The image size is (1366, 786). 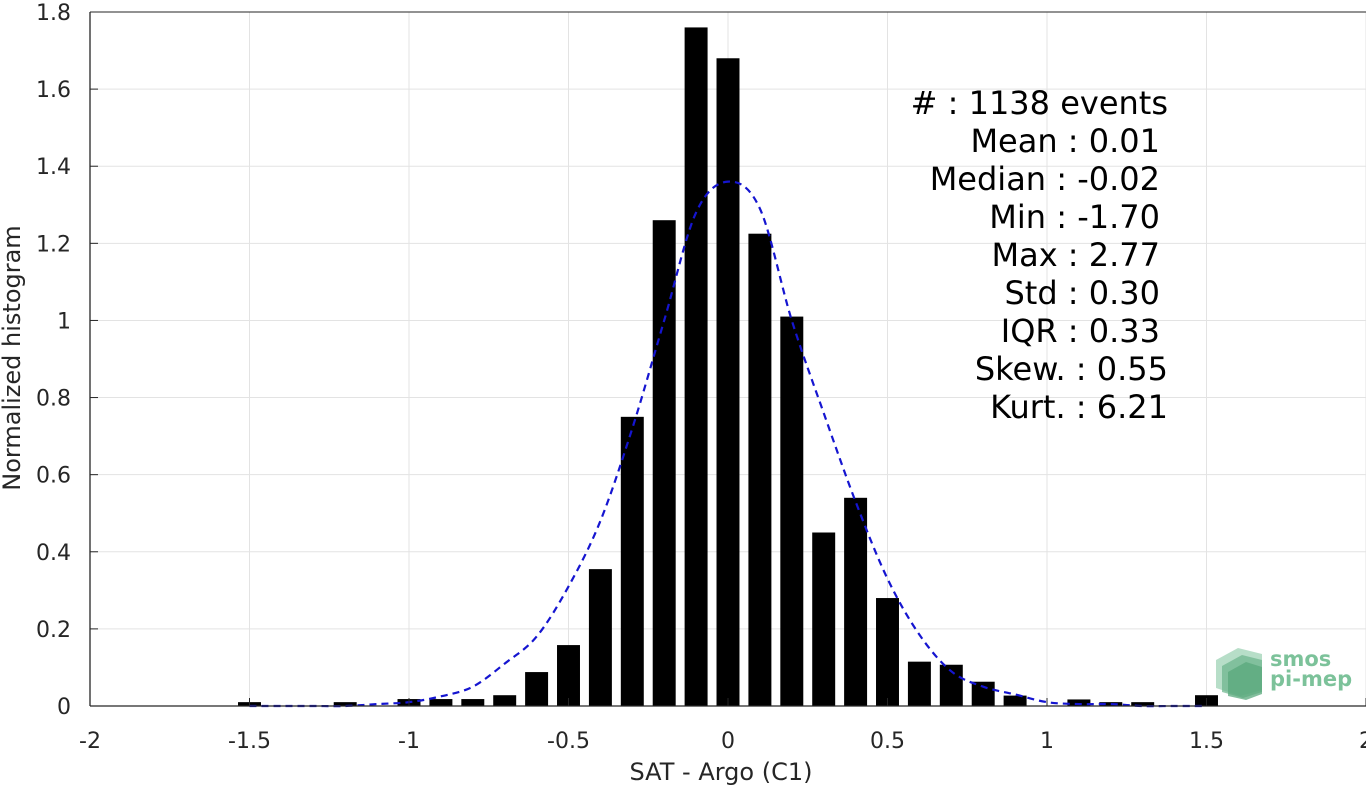 What do you see at coordinates (53, 244) in the screenshot?
I see `y-tick-label: 1.2` at bounding box center [53, 244].